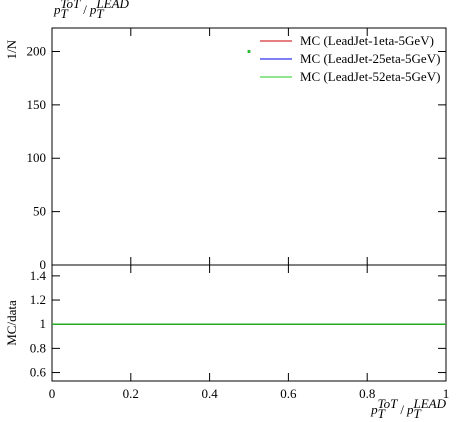 The width and height of the screenshot is (461, 422). What do you see at coordinates (11, 49) in the screenshot?
I see `y-axis-label: 1/N` at bounding box center [11, 49].